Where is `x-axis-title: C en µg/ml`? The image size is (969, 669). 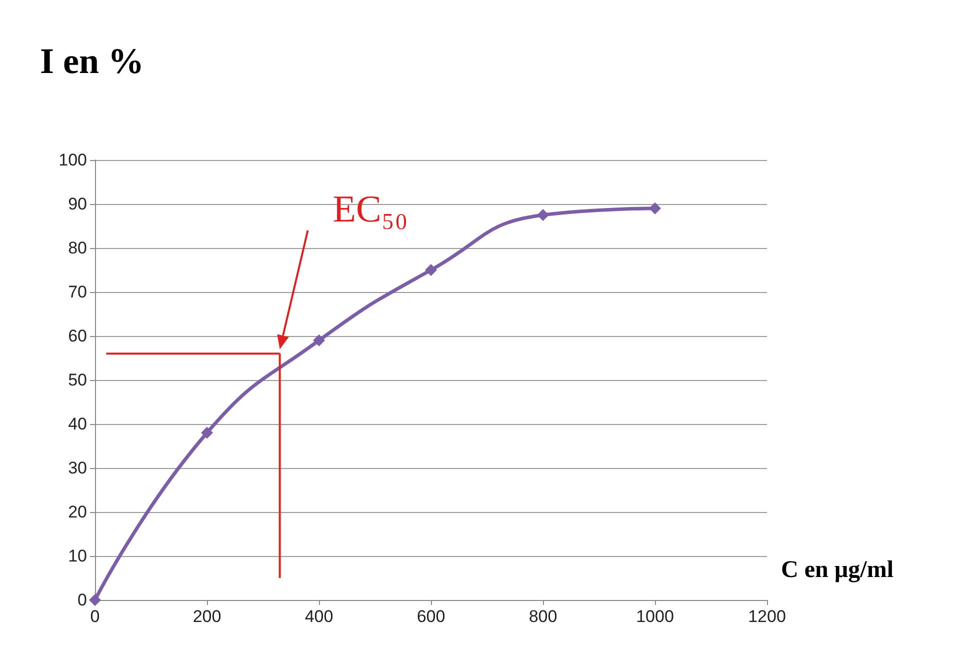 x-axis-title: C en µg/ml is located at coordinates (837, 570).